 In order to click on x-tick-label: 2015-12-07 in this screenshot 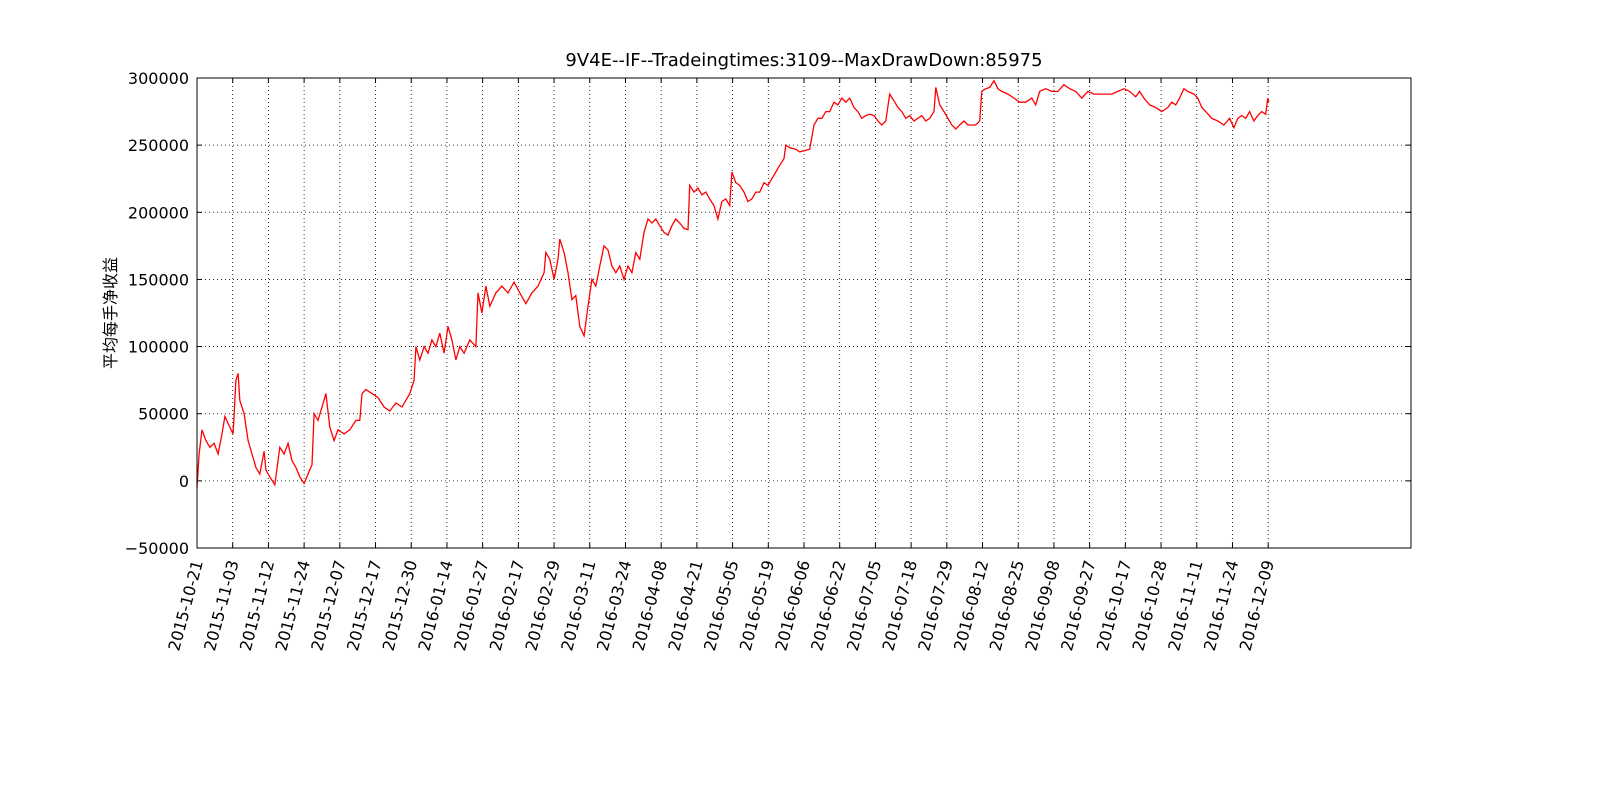, I will do `click(328, 605)`.